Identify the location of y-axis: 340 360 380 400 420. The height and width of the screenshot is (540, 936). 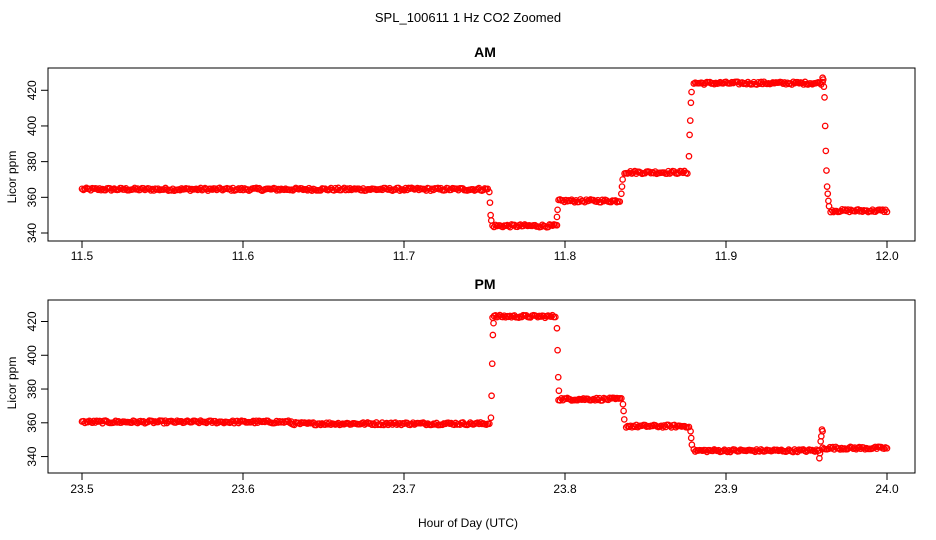
(36, 389).